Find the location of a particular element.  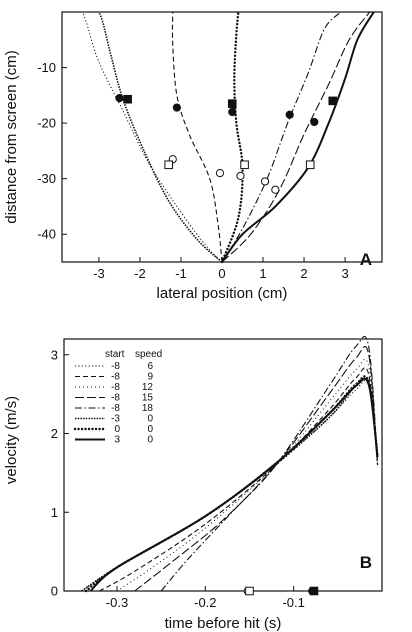

panel-a-x-tick-label: 0 is located at coordinates (221, 273).